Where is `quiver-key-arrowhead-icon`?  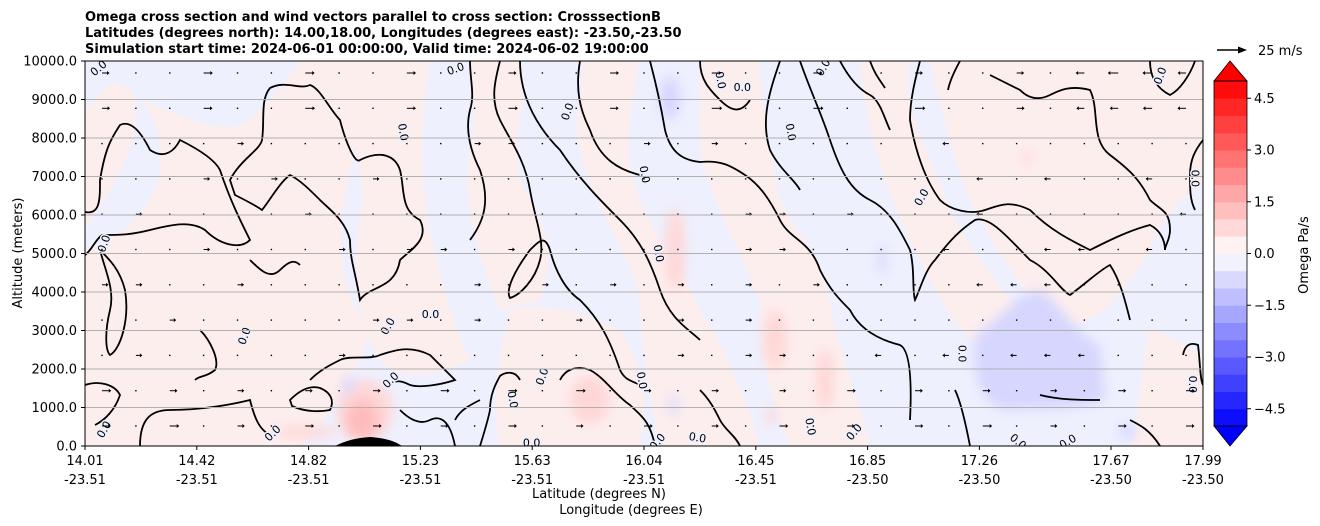 quiver-key-arrowhead-icon is located at coordinates (1242, 50).